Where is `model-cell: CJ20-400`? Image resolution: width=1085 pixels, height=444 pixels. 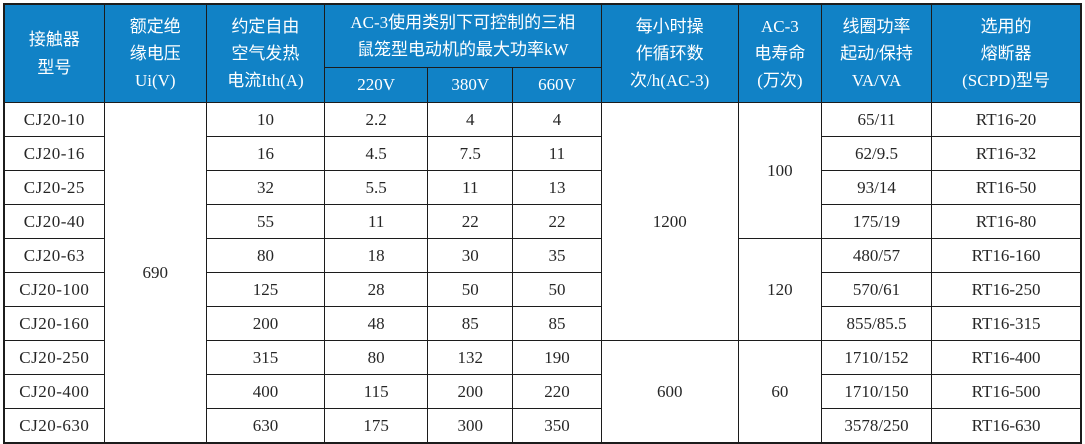
model-cell: CJ20-400 is located at coordinates (54, 391).